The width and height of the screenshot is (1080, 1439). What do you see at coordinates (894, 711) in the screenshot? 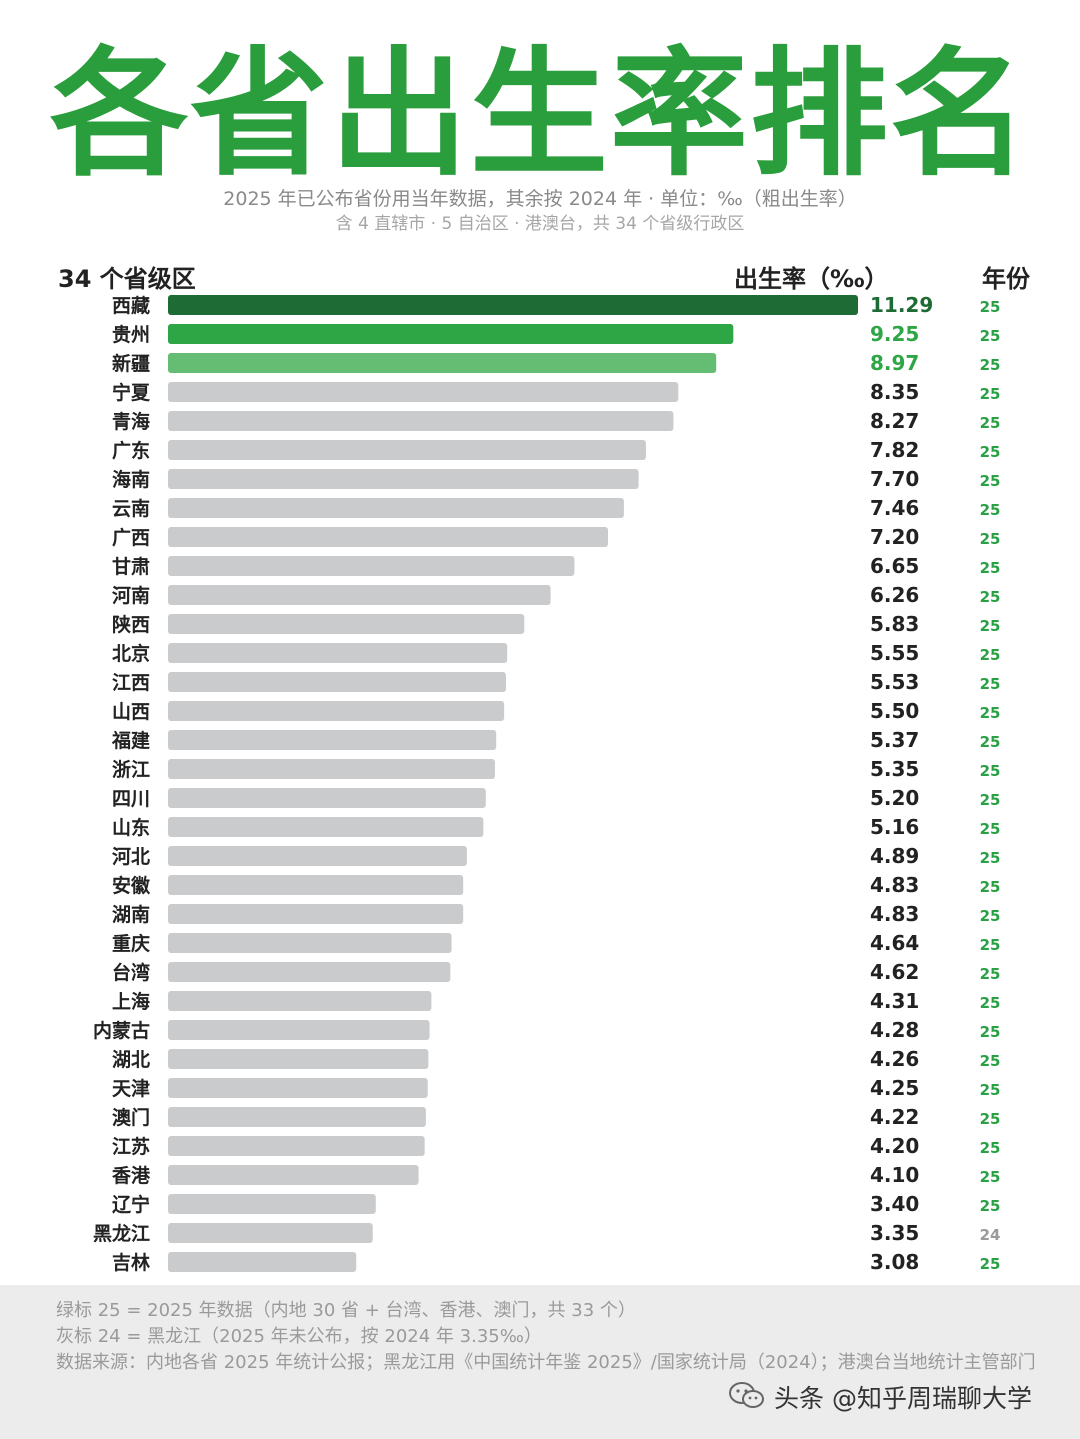
I see `value-label: 5.50` at bounding box center [894, 711].